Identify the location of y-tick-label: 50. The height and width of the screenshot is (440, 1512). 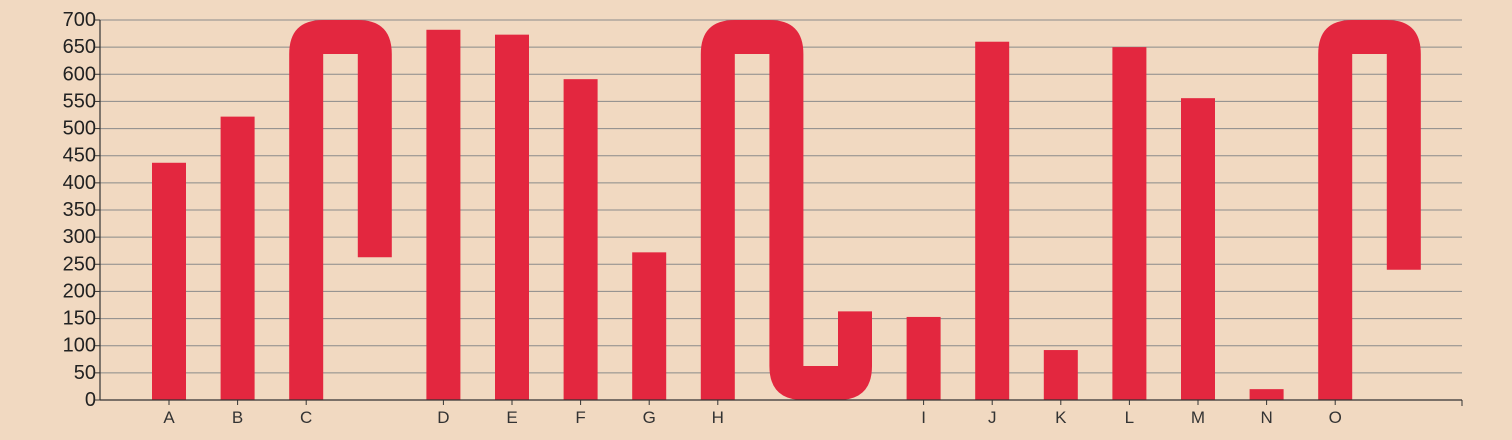
(85, 373).